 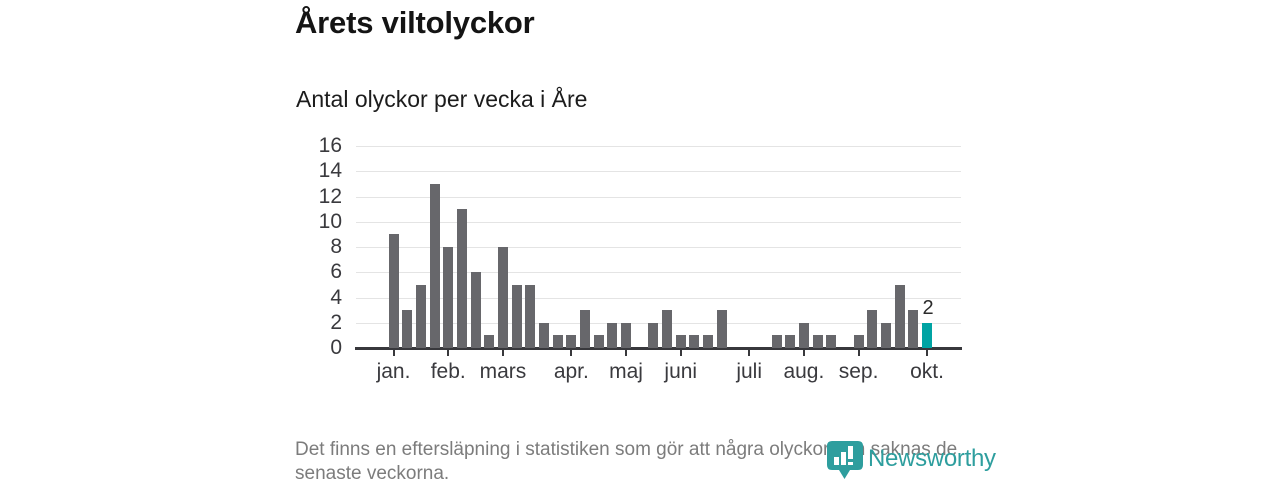 What do you see at coordinates (680, 352) in the screenshot?
I see `x-axis-tick-juni` at bounding box center [680, 352].